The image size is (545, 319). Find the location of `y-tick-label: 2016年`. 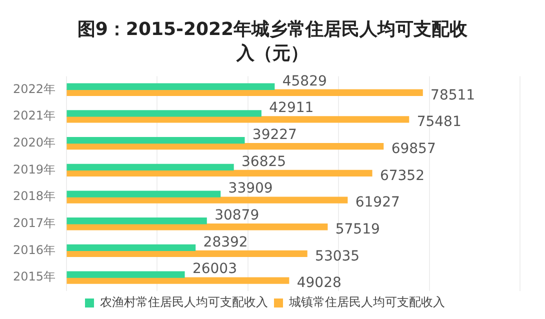

y-tick-label: 2016年 is located at coordinates (34, 249).